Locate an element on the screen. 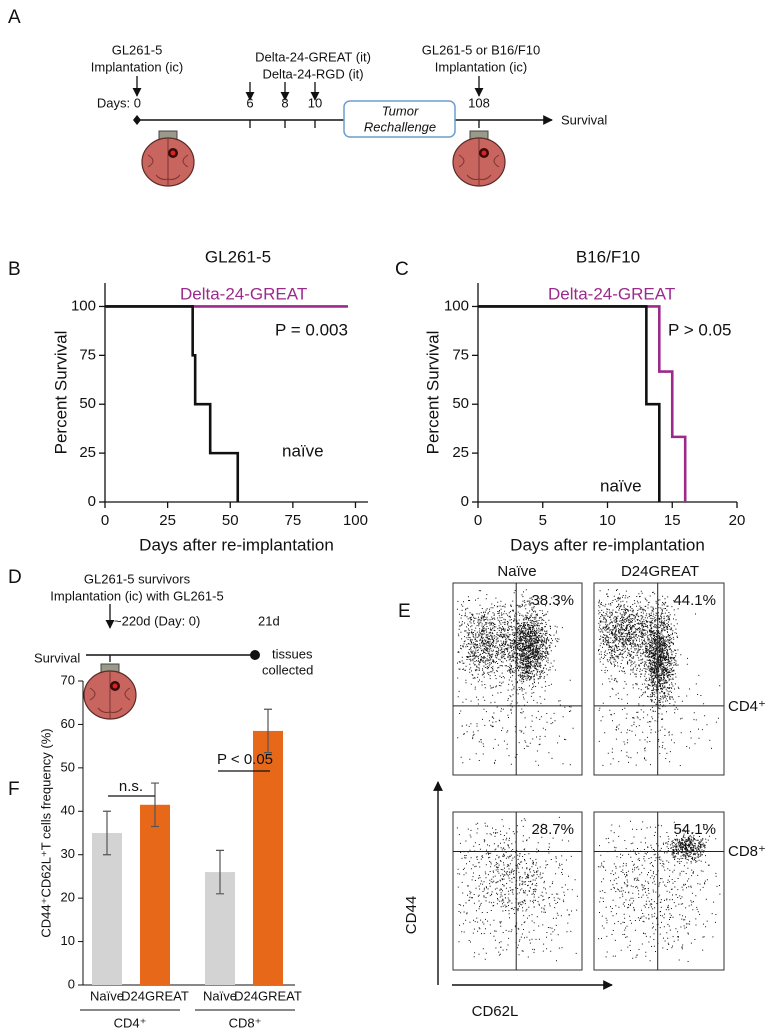  chart-title: B16/F10 is located at coordinates (608, 256).